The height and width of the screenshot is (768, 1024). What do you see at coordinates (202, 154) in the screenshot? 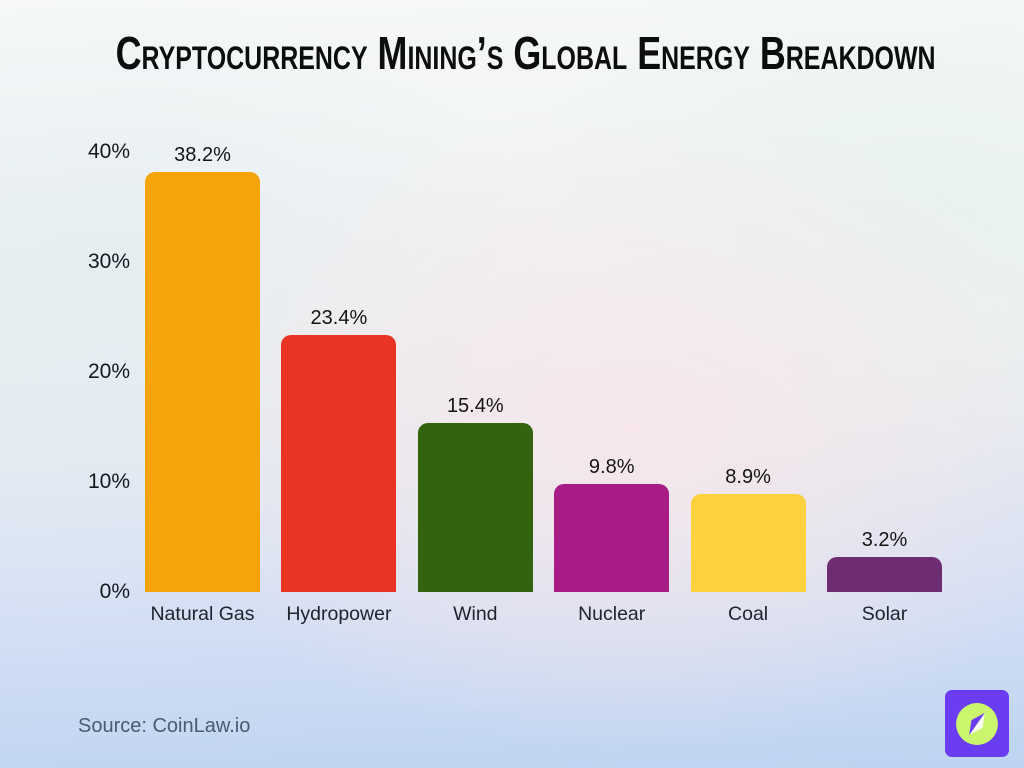
I see `bar-value-label: 38.2%` at bounding box center [202, 154].